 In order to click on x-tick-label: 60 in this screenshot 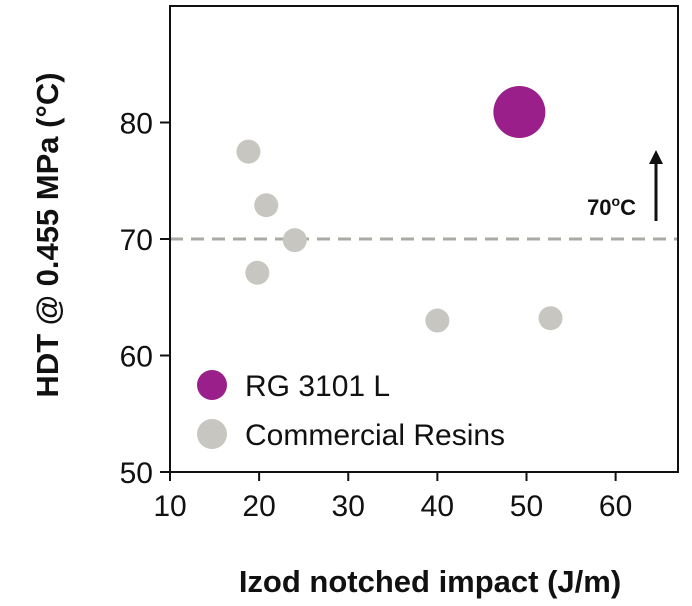, I will do `click(615, 506)`.